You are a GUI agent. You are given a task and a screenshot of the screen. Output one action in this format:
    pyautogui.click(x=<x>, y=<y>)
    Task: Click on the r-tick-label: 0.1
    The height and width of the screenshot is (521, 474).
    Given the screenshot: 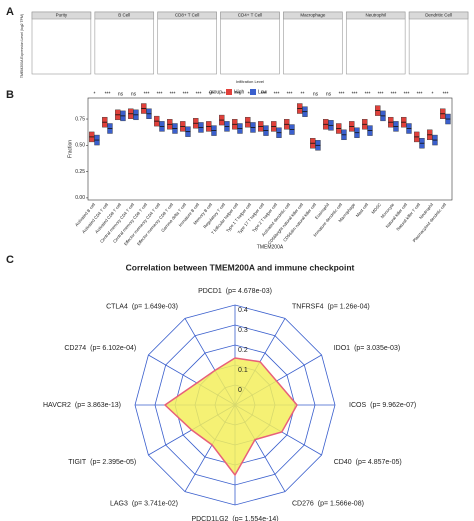 What is the action you would take?
    pyautogui.click(x=243, y=370)
    